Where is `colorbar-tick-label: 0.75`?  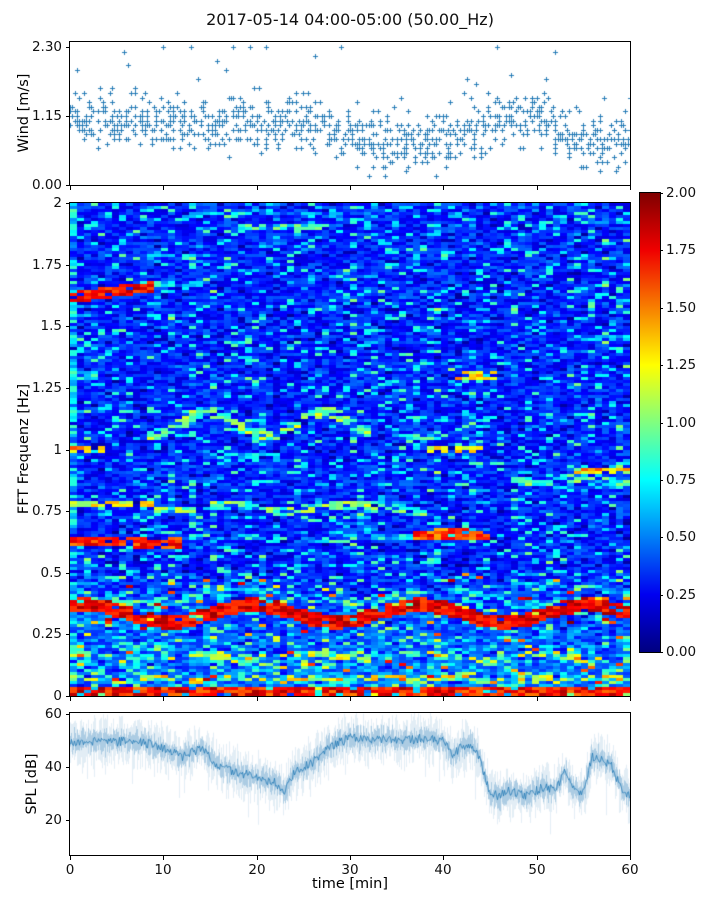
colorbar-tick-label: 0.75 is located at coordinates (681, 480).